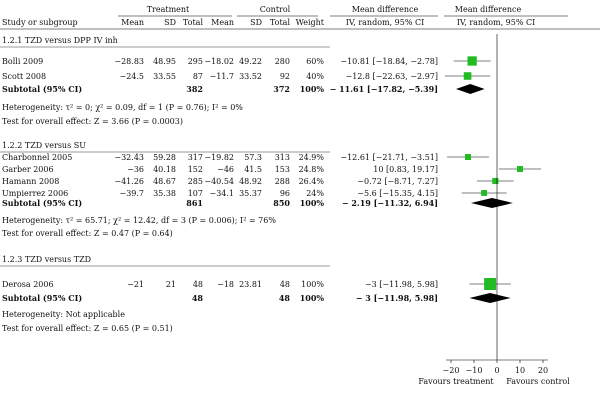  Describe the element at coordinates (451, 370) in the screenshot. I see `x-tick-label: −20` at that location.